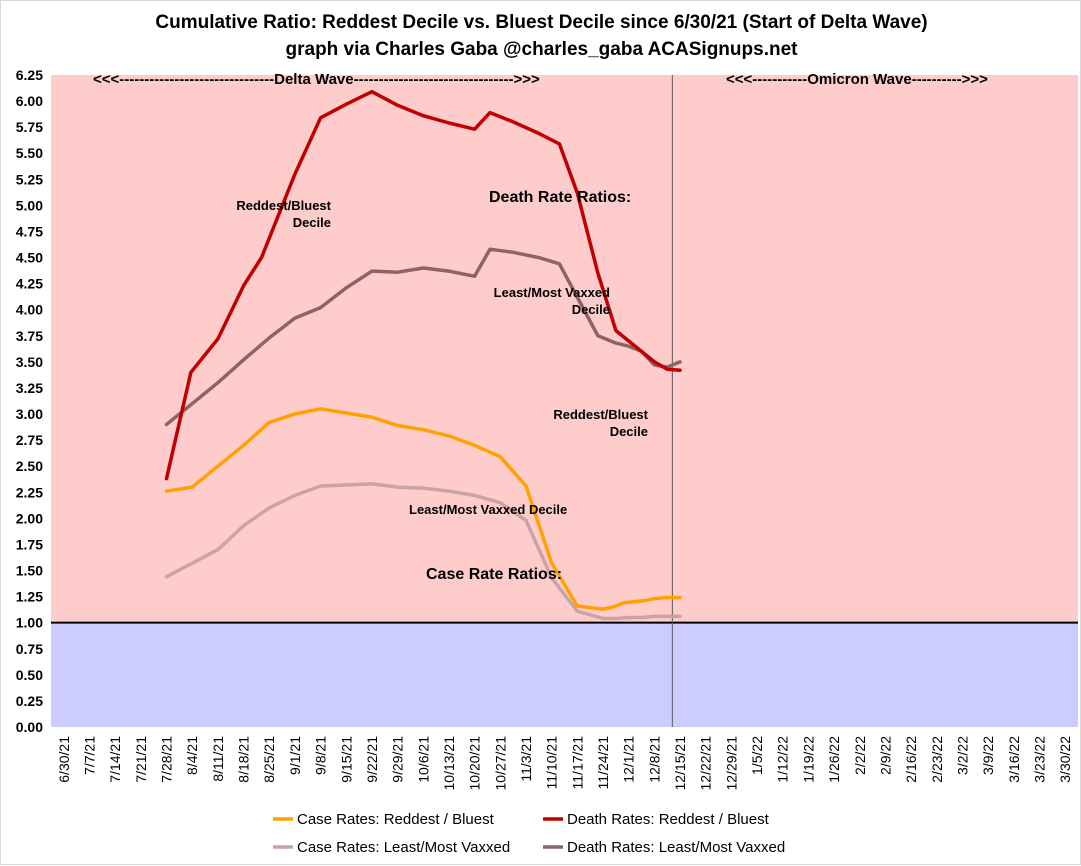 Image resolution: width=1081 pixels, height=866 pixels. Describe the element at coordinates (372, 759) in the screenshot. I see `x-tick-label: 9/22/21` at that location.